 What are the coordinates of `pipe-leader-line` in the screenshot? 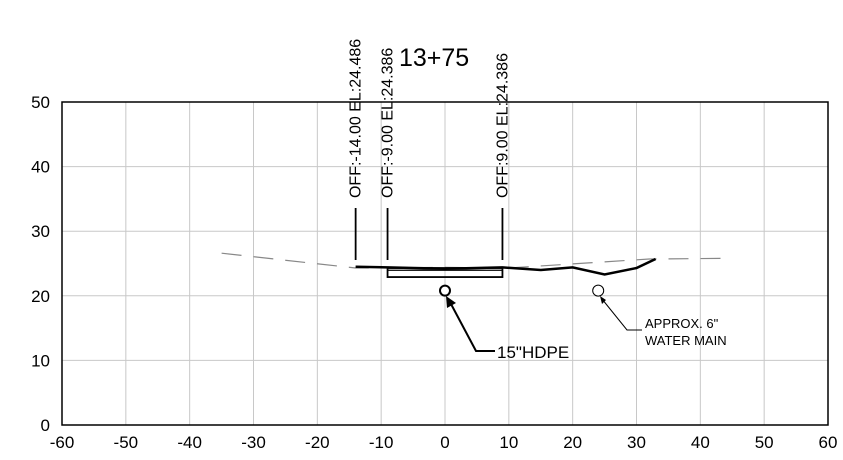 It's located at (472, 327).